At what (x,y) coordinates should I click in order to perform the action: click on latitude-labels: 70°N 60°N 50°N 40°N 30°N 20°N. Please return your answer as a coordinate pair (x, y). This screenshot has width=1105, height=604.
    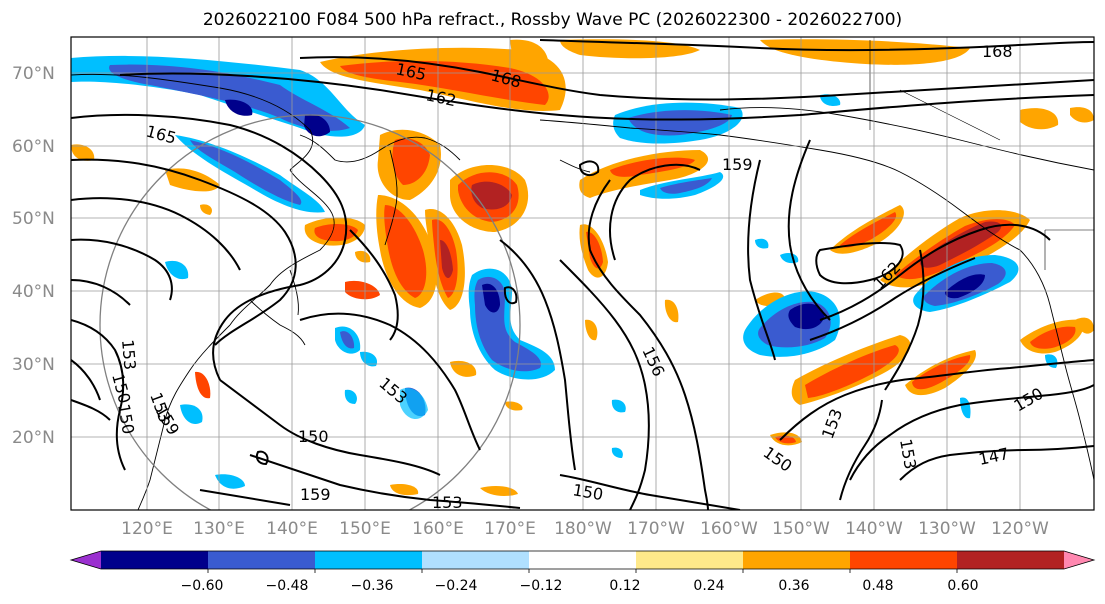
    Looking at the image, I should click on (33, 256).